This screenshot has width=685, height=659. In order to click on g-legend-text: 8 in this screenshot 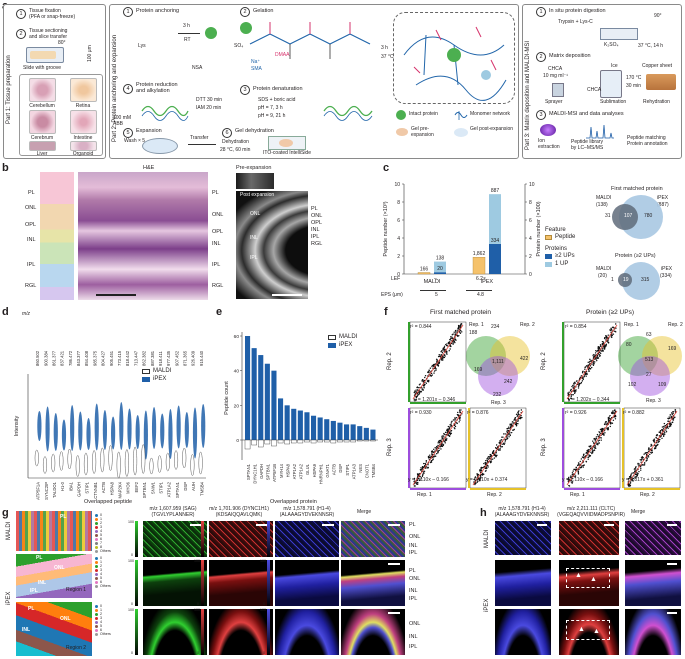, I will do `click(101, 547)`.